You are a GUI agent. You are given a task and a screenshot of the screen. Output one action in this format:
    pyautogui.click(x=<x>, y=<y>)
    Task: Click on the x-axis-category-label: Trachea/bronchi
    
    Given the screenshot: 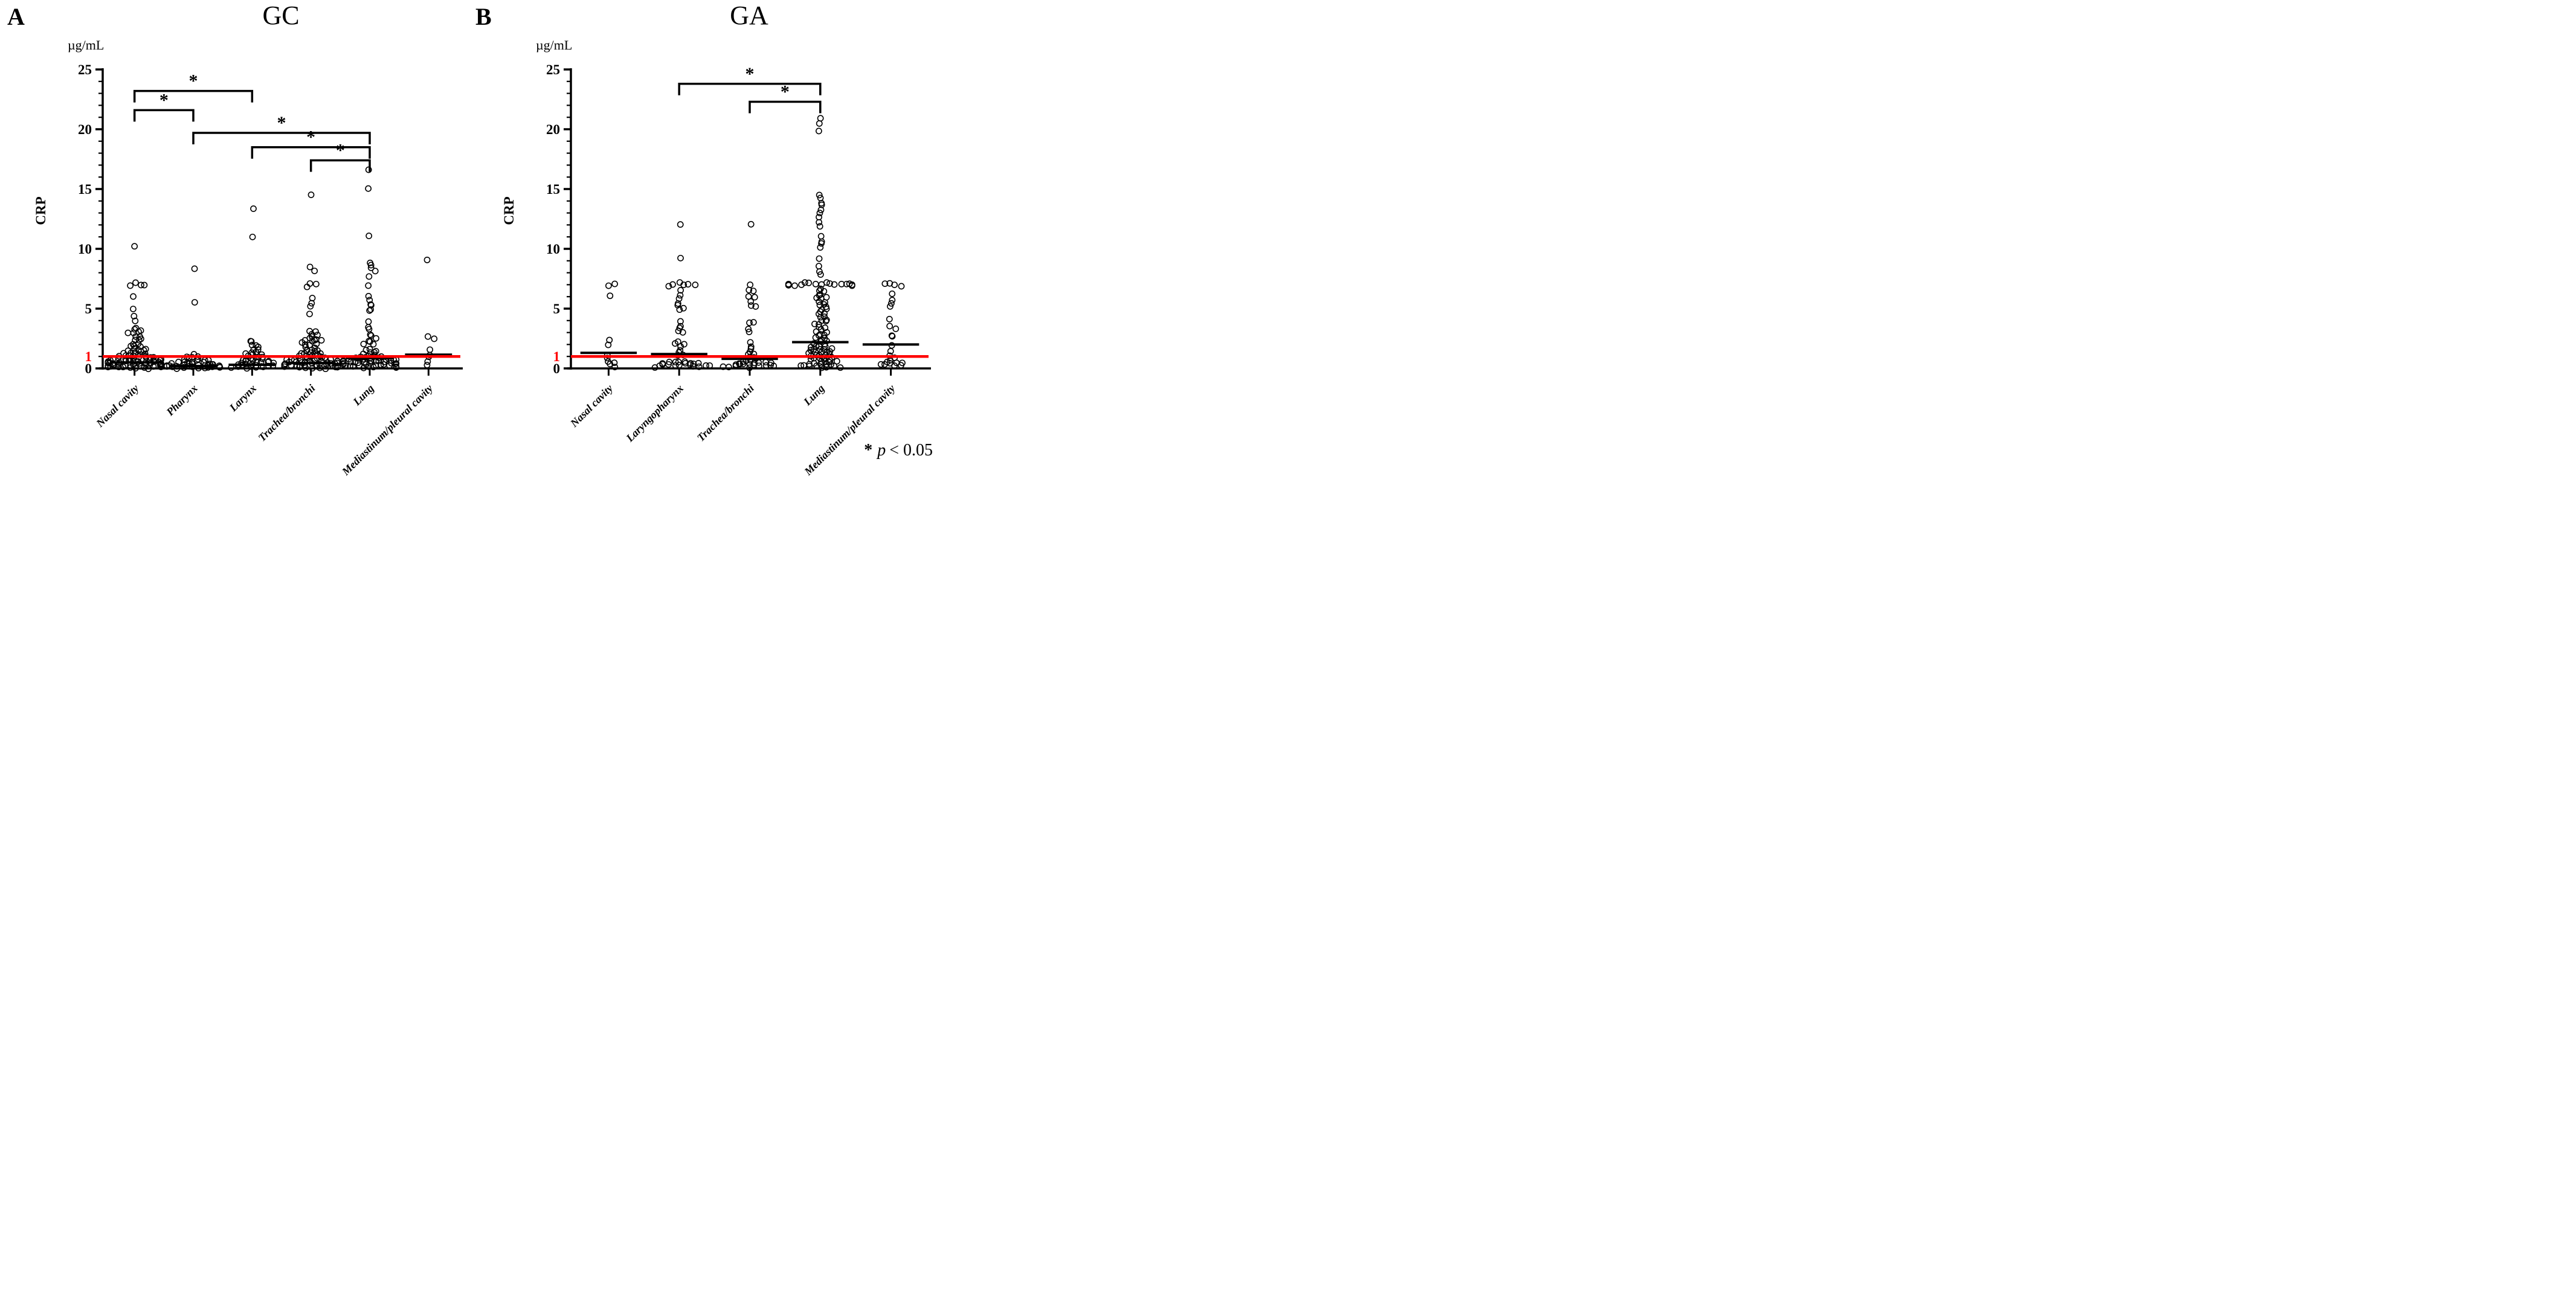 What is the action you would take?
    pyautogui.click(x=286, y=413)
    